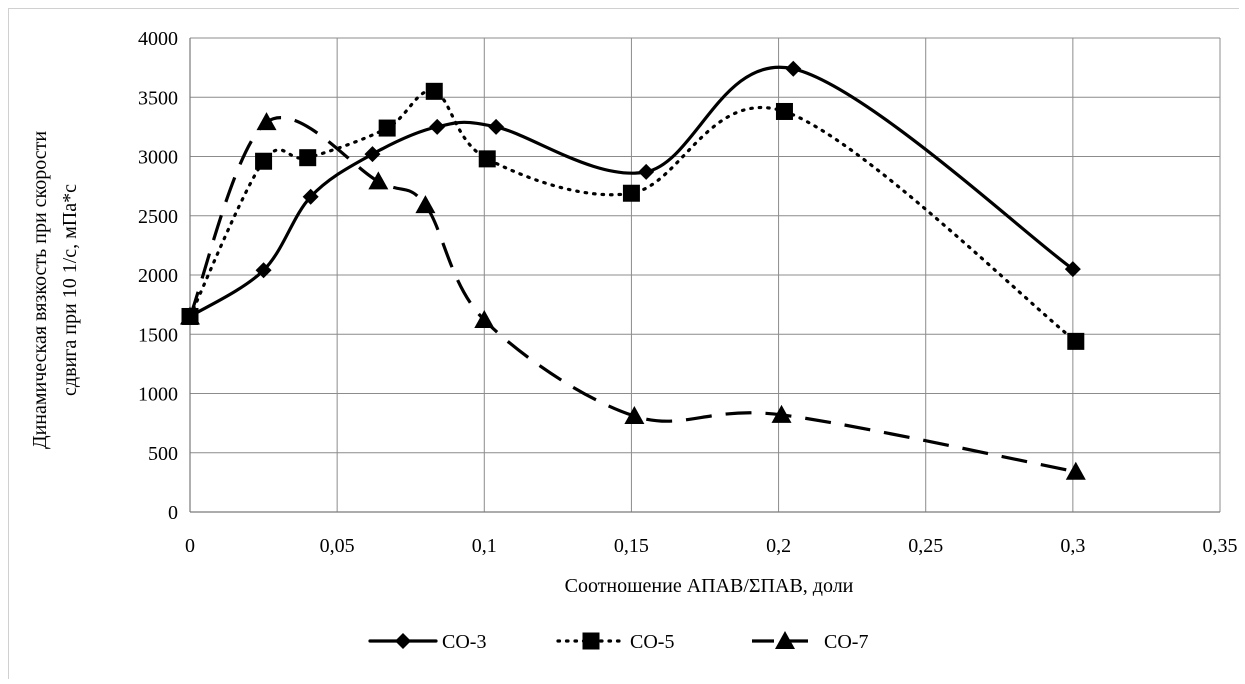  Describe the element at coordinates (778, 546) in the screenshot. I see `x-tick-label: 0,2` at that location.